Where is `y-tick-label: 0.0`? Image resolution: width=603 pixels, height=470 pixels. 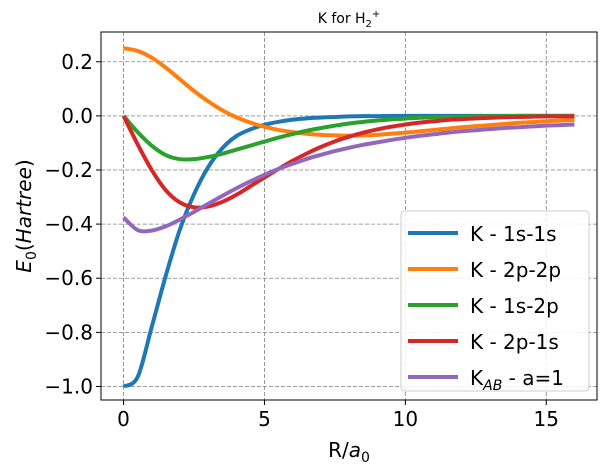
y-tick-label: 0.0 is located at coordinates (77, 116).